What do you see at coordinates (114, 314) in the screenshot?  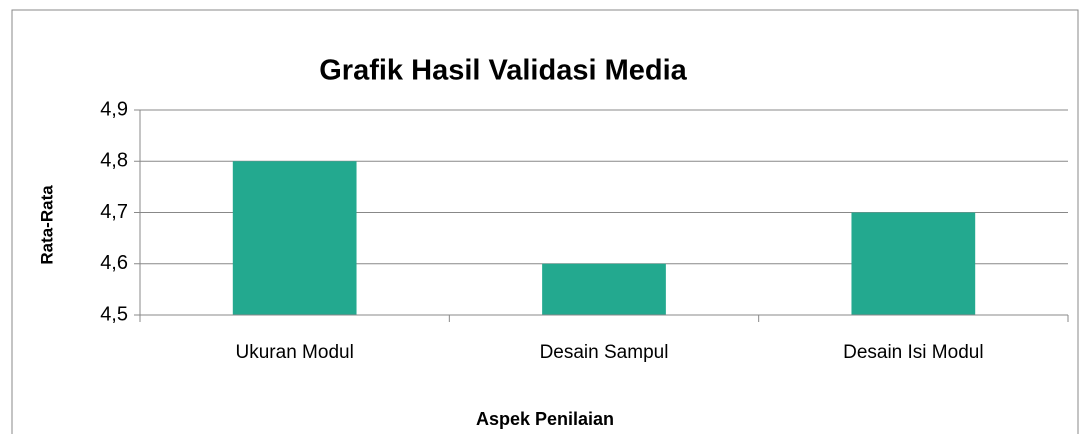 I see `y-tick-label: 4,5` at bounding box center [114, 314].